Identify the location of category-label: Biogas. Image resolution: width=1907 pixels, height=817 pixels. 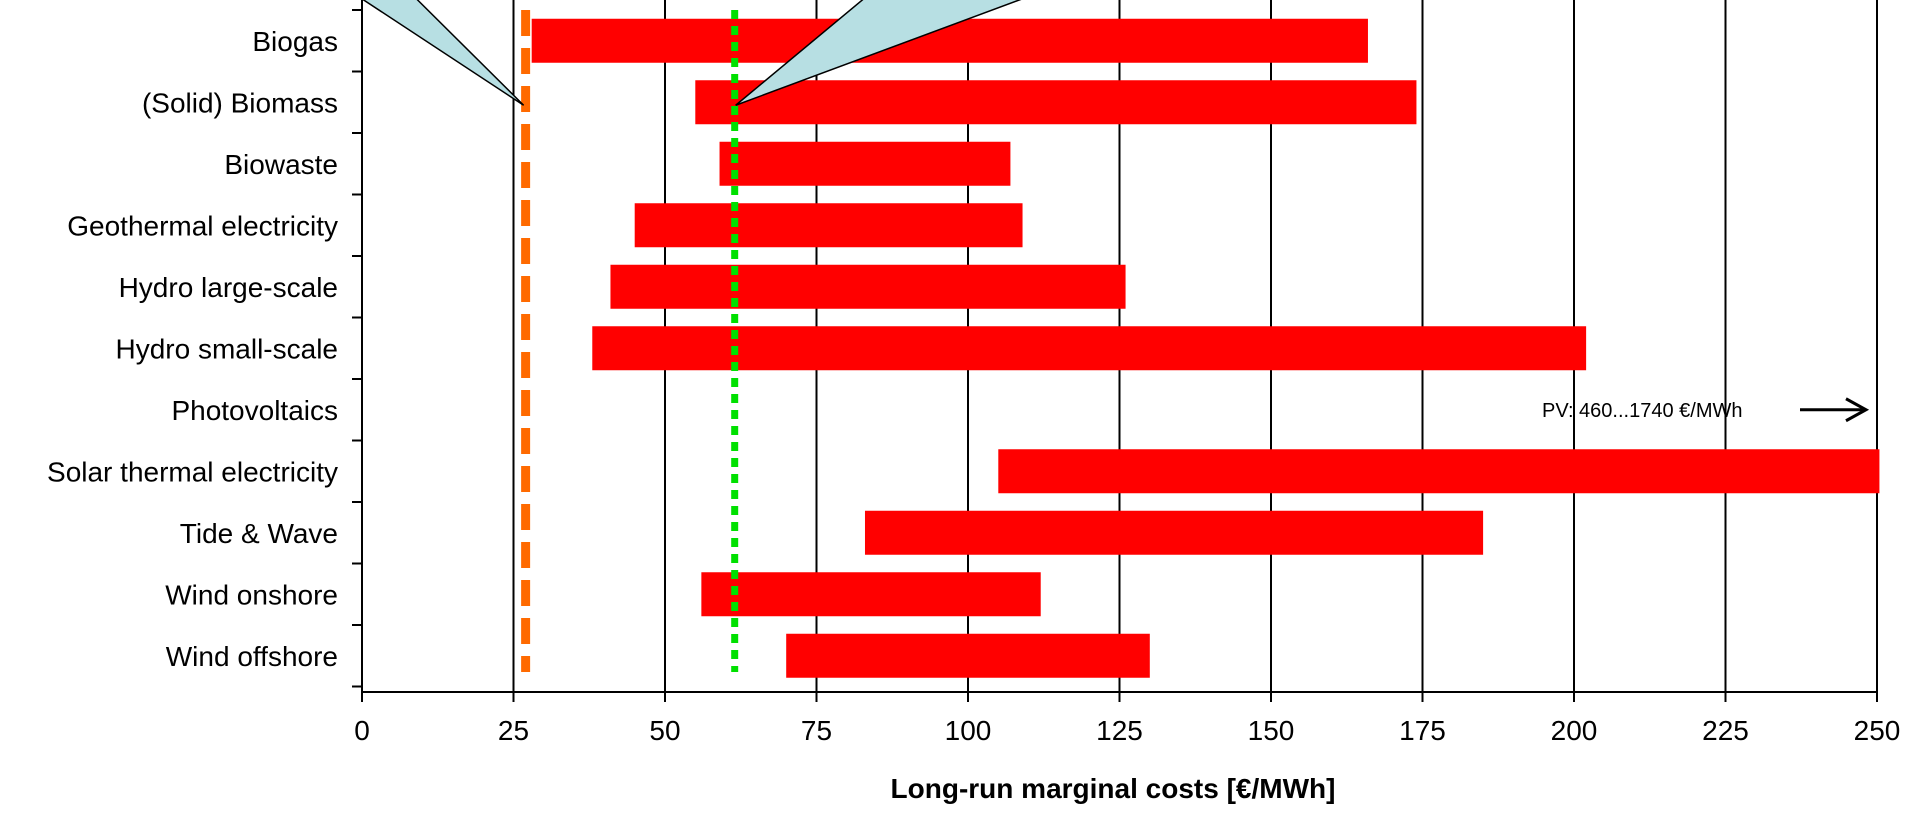
(295, 41).